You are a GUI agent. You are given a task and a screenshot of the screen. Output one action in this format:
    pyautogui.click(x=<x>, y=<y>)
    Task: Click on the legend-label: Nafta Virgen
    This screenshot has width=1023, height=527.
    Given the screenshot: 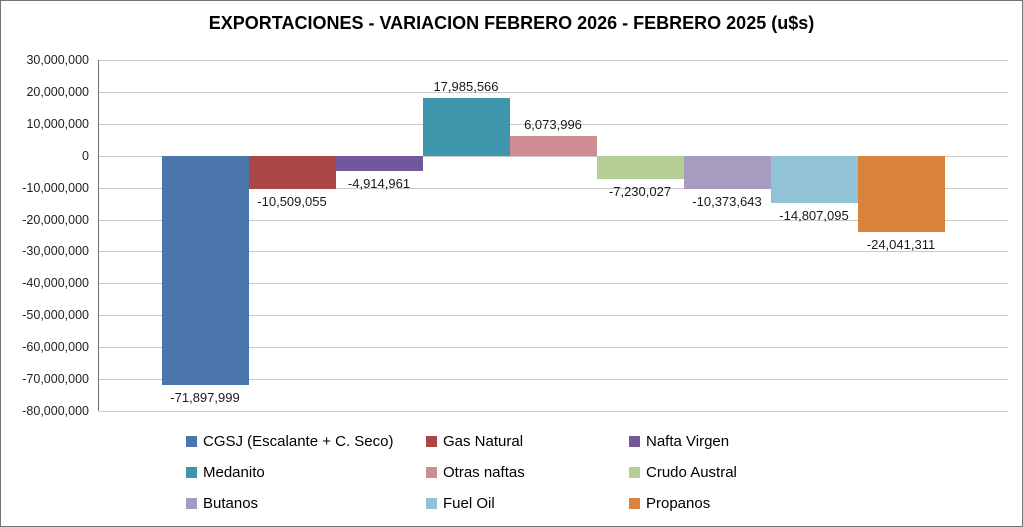 What is the action you would take?
    pyautogui.click(x=688, y=441)
    